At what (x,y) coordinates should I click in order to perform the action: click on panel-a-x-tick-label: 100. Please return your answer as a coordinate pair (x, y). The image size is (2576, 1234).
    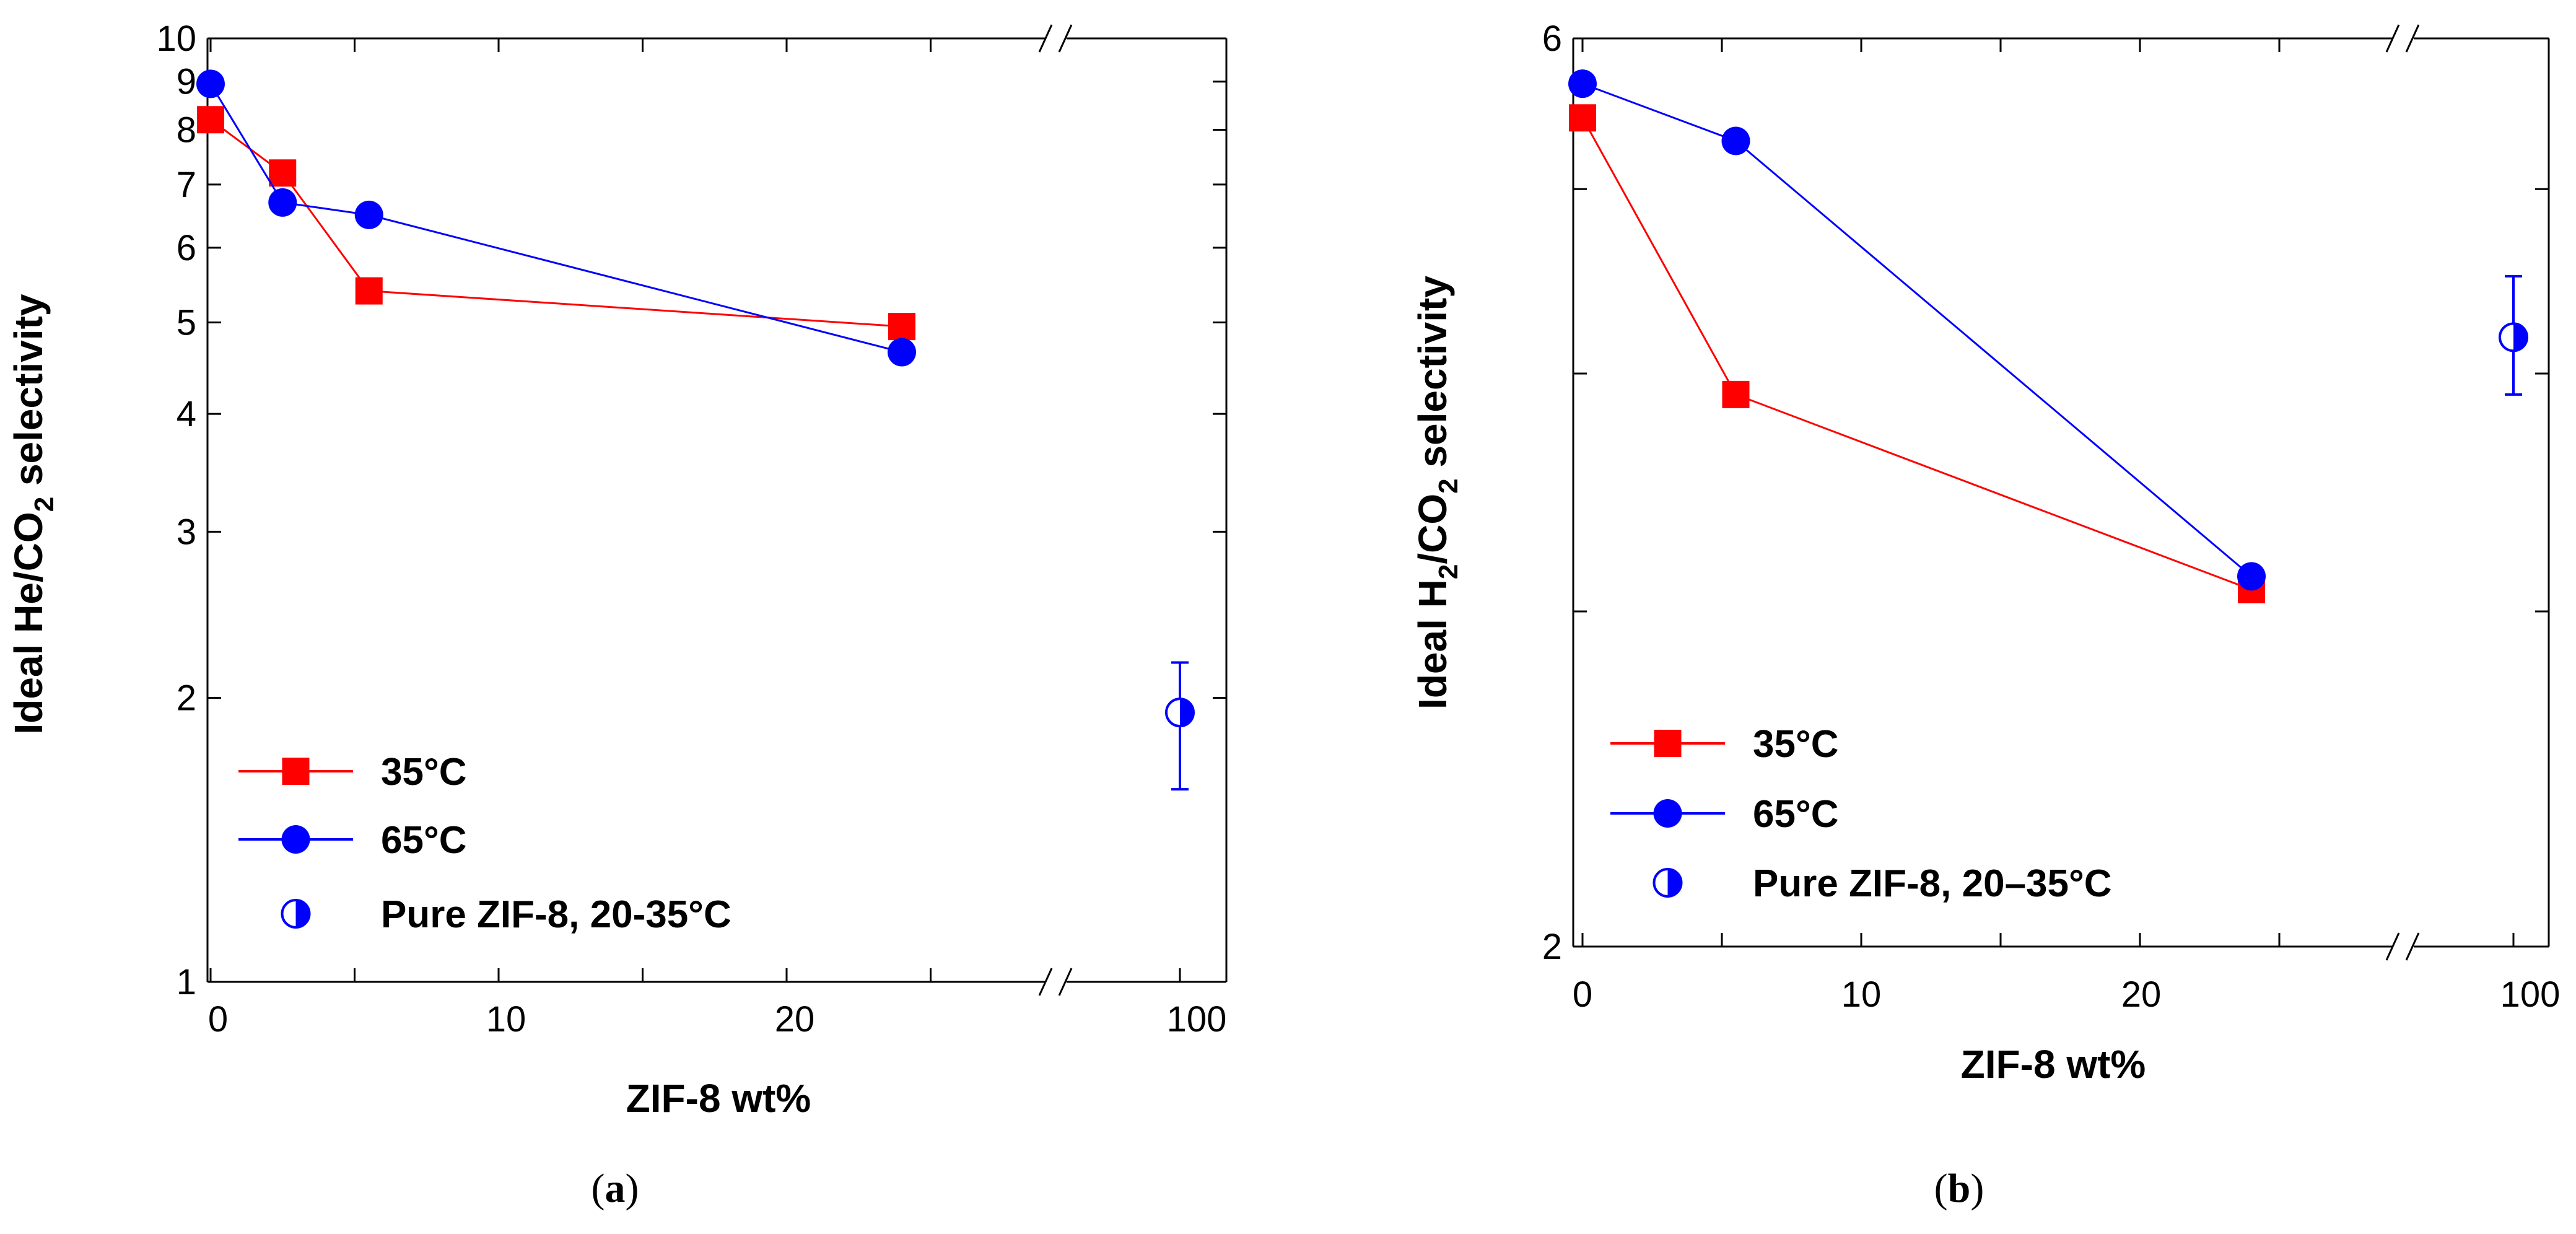
    Looking at the image, I should click on (1197, 1019).